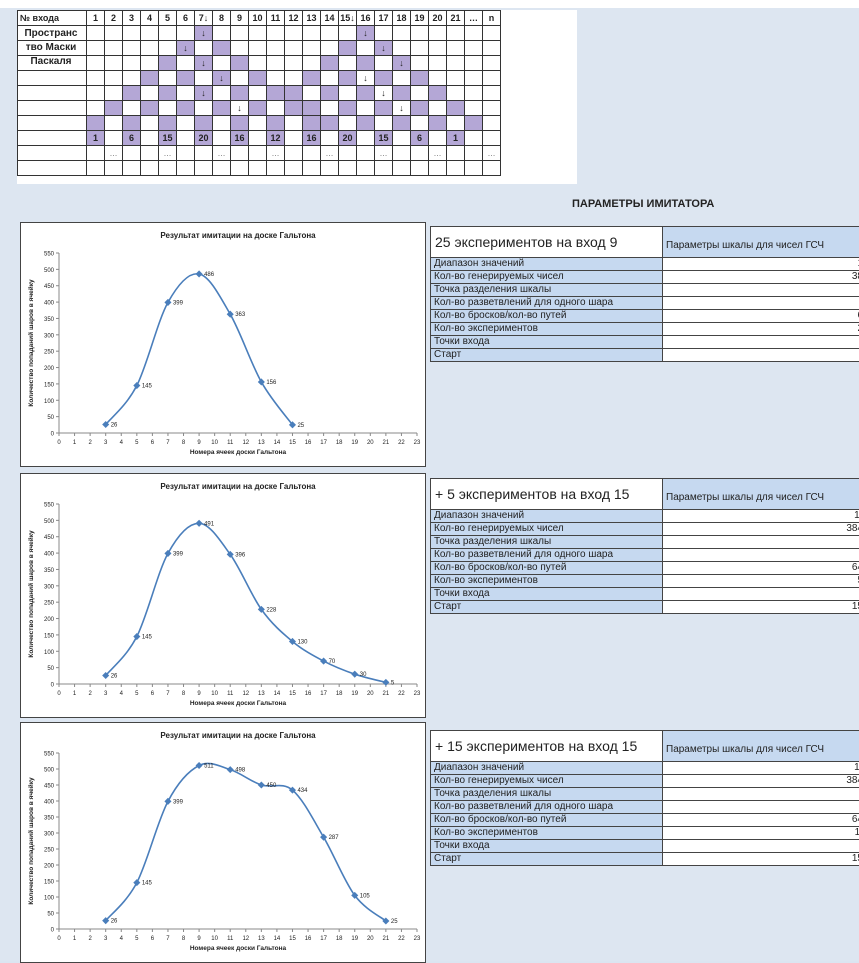  I want to click on param-value-cell: 38, so click(761, 277).